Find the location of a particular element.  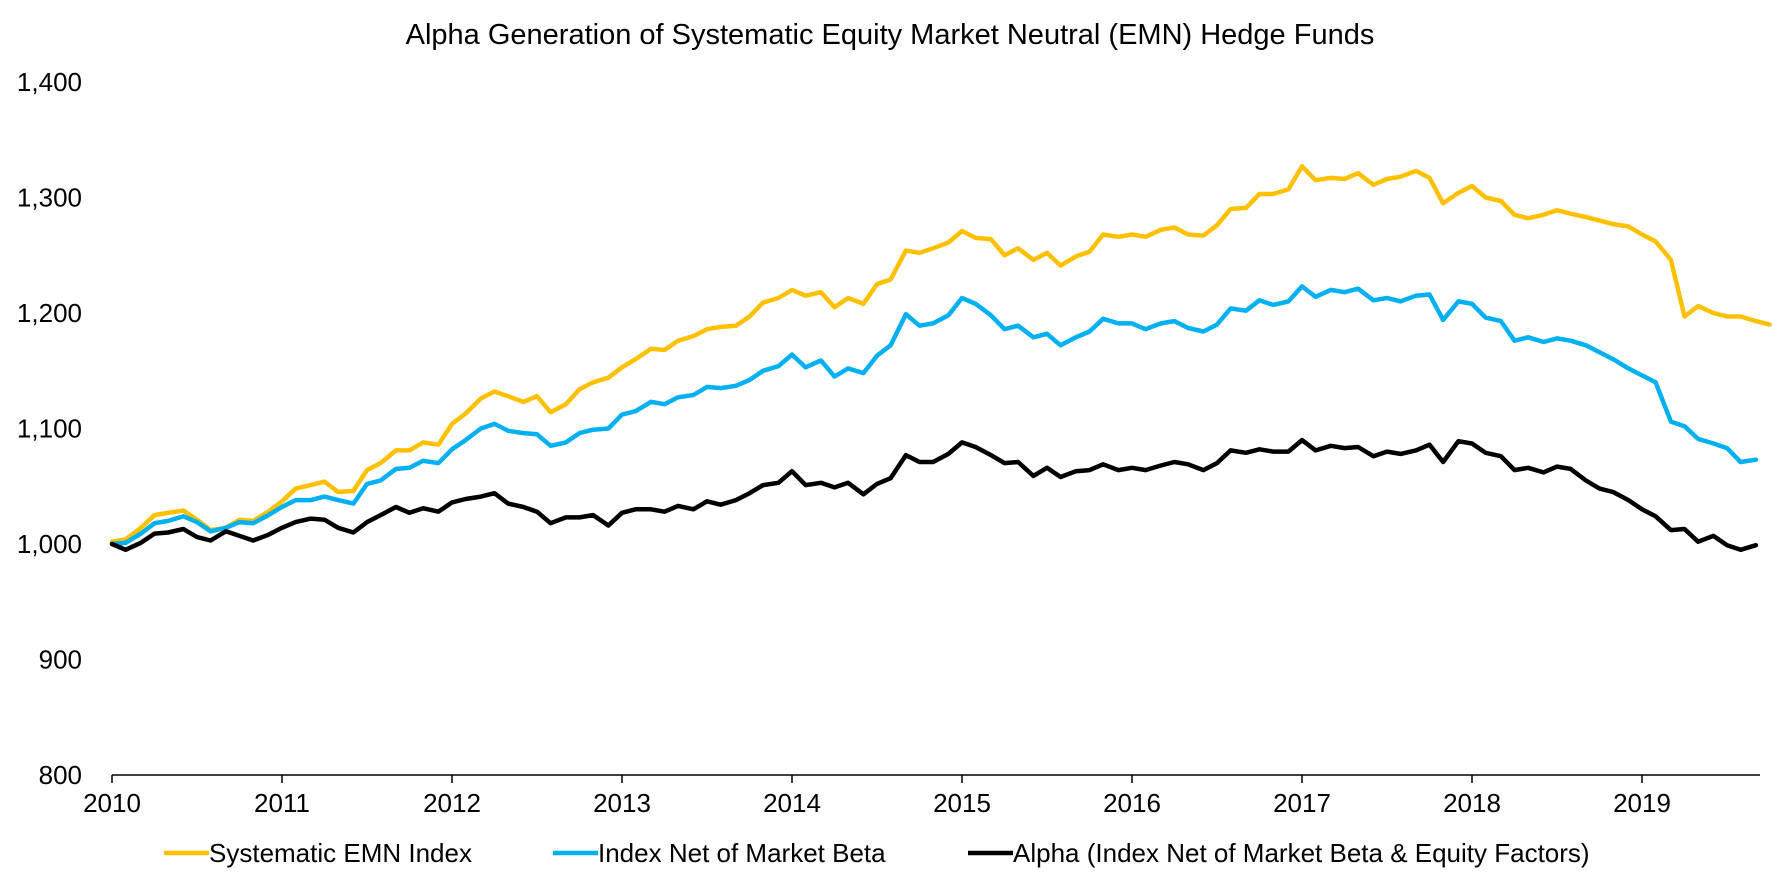

y-tick-label: 800 is located at coordinates (60, 775).